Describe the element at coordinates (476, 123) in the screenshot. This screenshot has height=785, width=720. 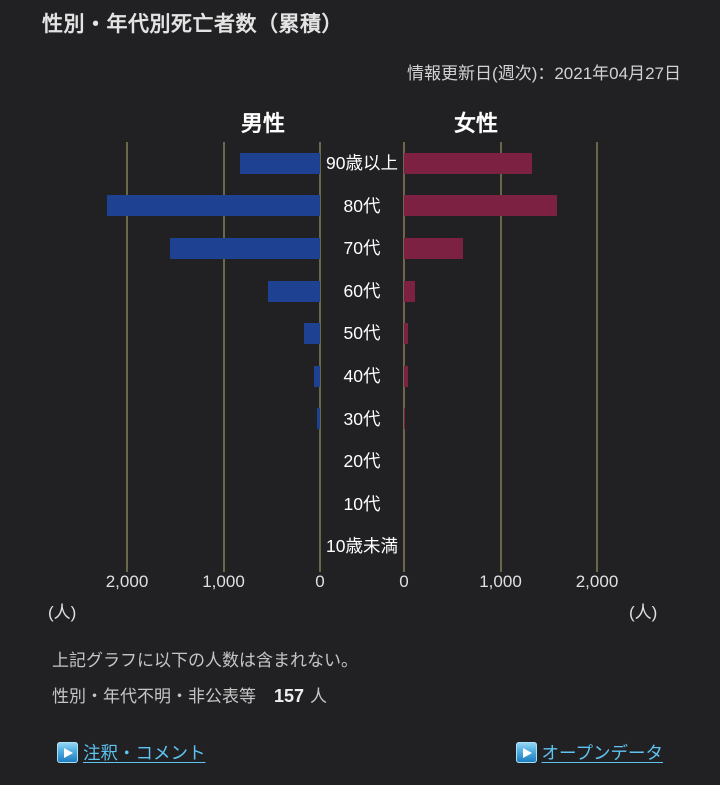
I see `series-label-female: 女性` at that location.